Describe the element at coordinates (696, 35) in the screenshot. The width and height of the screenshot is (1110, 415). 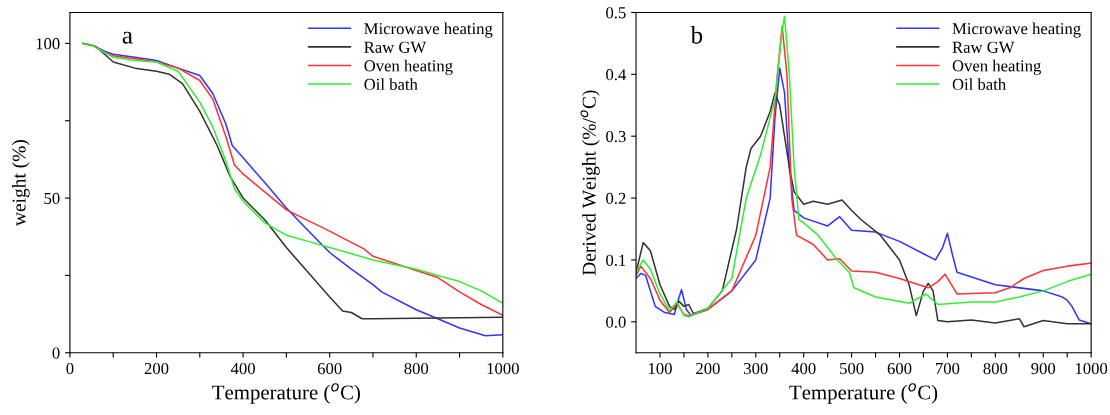
I see `annotation: b` at that location.